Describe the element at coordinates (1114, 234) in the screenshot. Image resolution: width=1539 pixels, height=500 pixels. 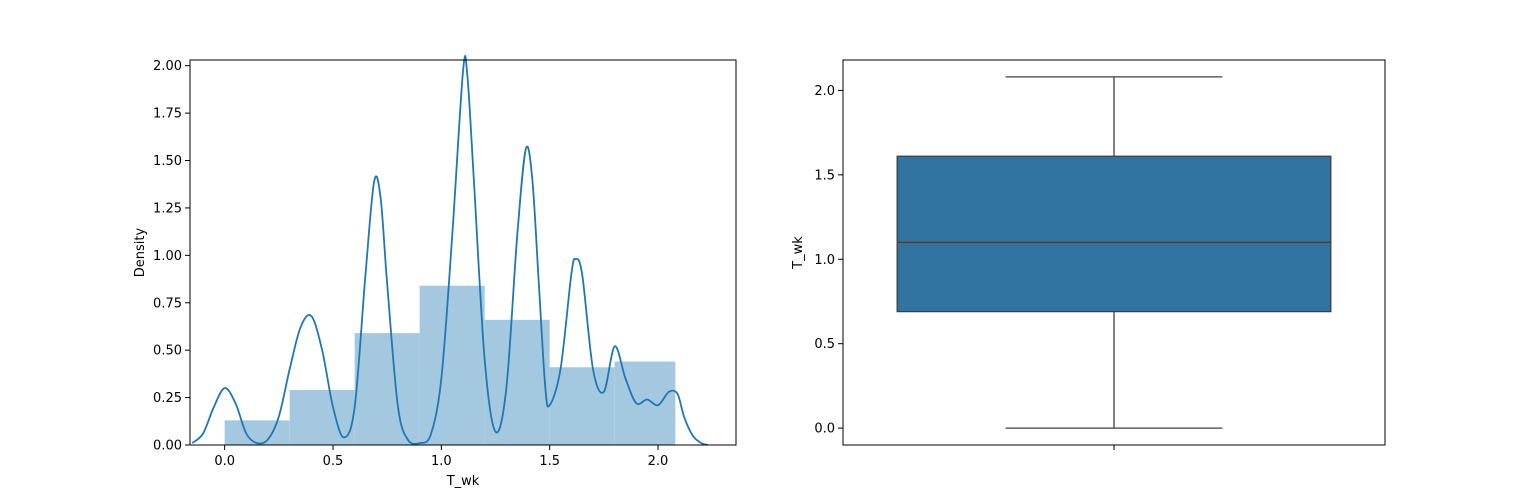
I see `box-iqr-rect` at that location.